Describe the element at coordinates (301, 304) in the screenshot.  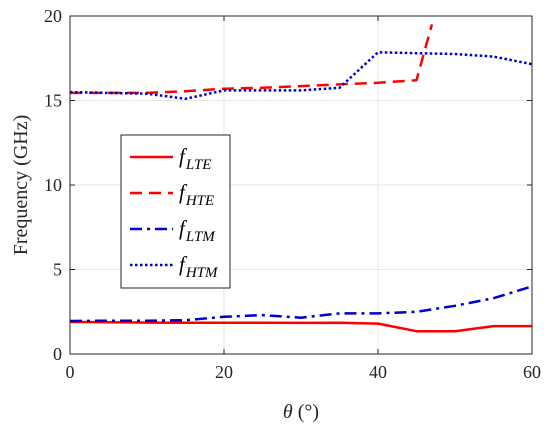
I see `series-line-ltm` at that location.